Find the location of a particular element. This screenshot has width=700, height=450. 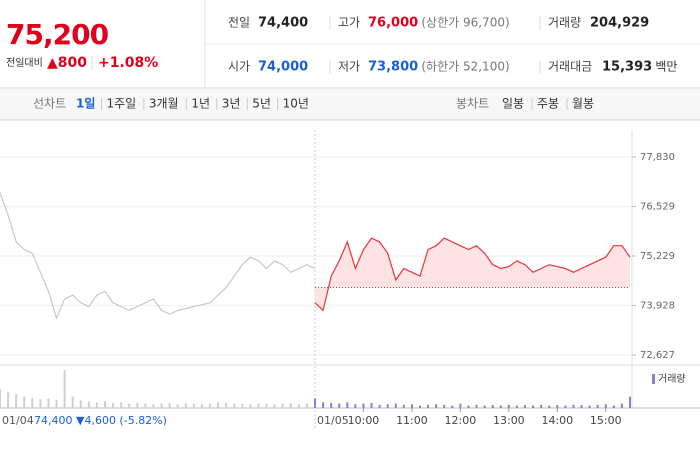

stat-value: 204,929 is located at coordinates (619, 23).